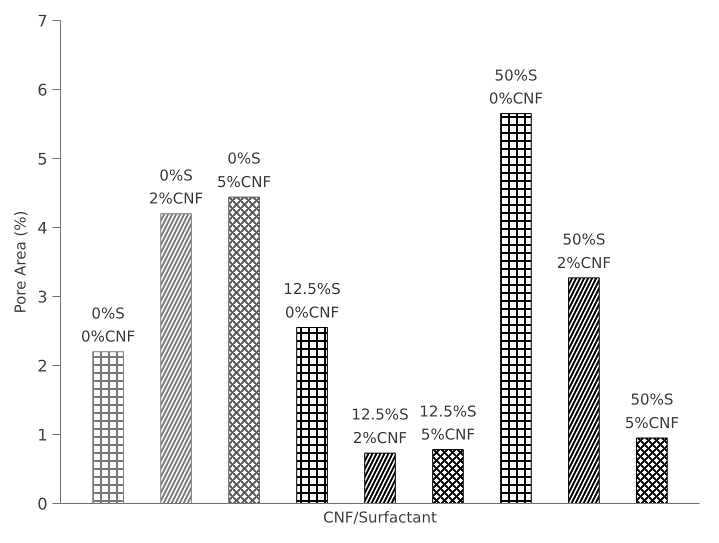 The height and width of the screenshot is (543, 719). Describe the element at coordinates (448, 423) in the screenshot. I see `x-tick-label: 12.5%S 5%CNF` at that location.